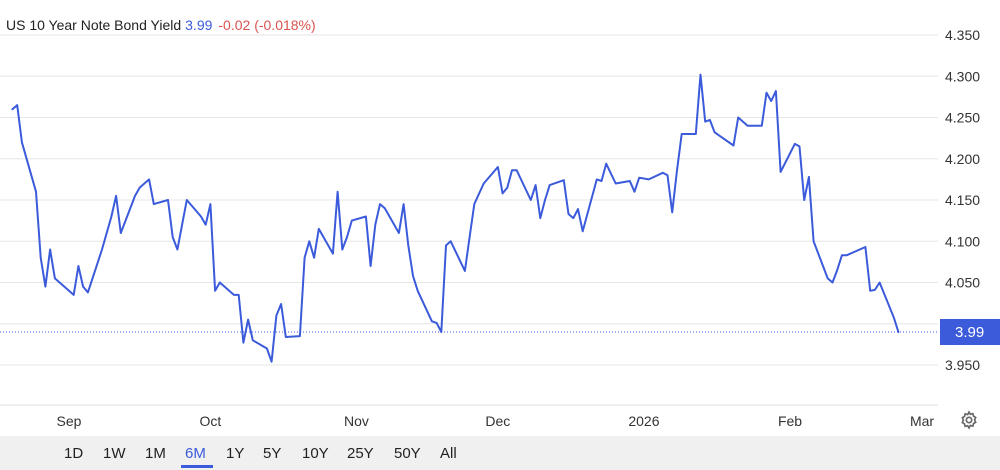 This screenshot has width=1000, height=470. I want to click on y-tick-label: 4.150, so click(962, 200).